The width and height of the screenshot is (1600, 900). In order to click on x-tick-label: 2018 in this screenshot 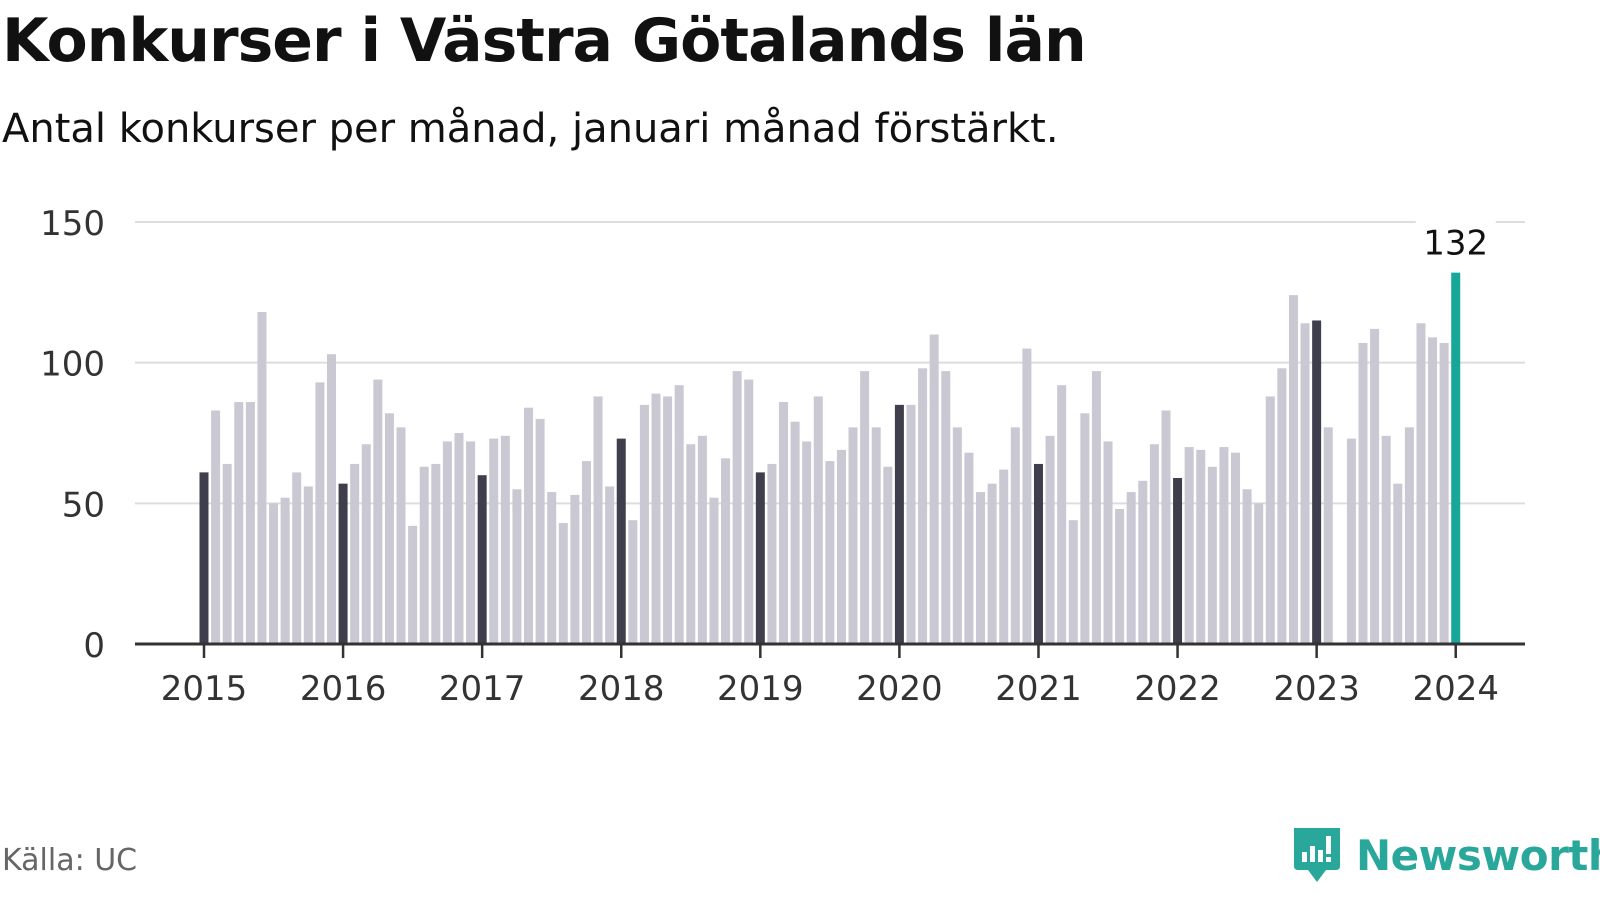, I will do `click(621, 689)`.